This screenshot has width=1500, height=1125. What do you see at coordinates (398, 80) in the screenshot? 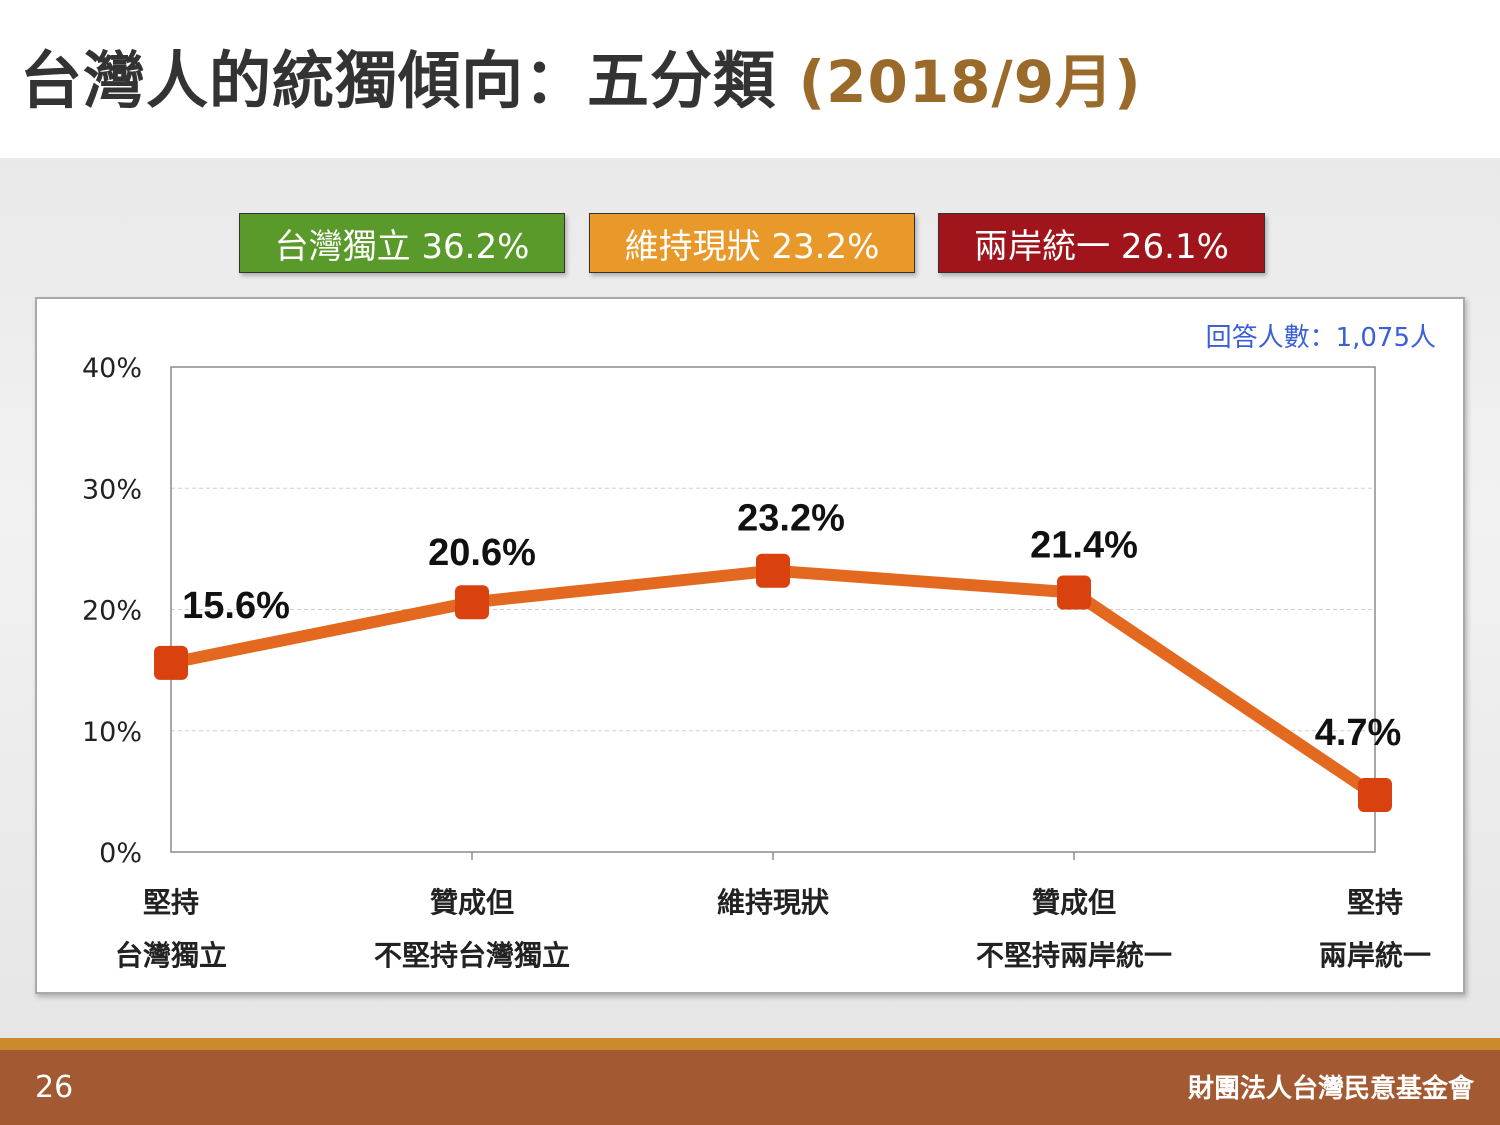
I see `title-main: 台灣人的統獨傾向：五分類` at bounding box center [398, 80].